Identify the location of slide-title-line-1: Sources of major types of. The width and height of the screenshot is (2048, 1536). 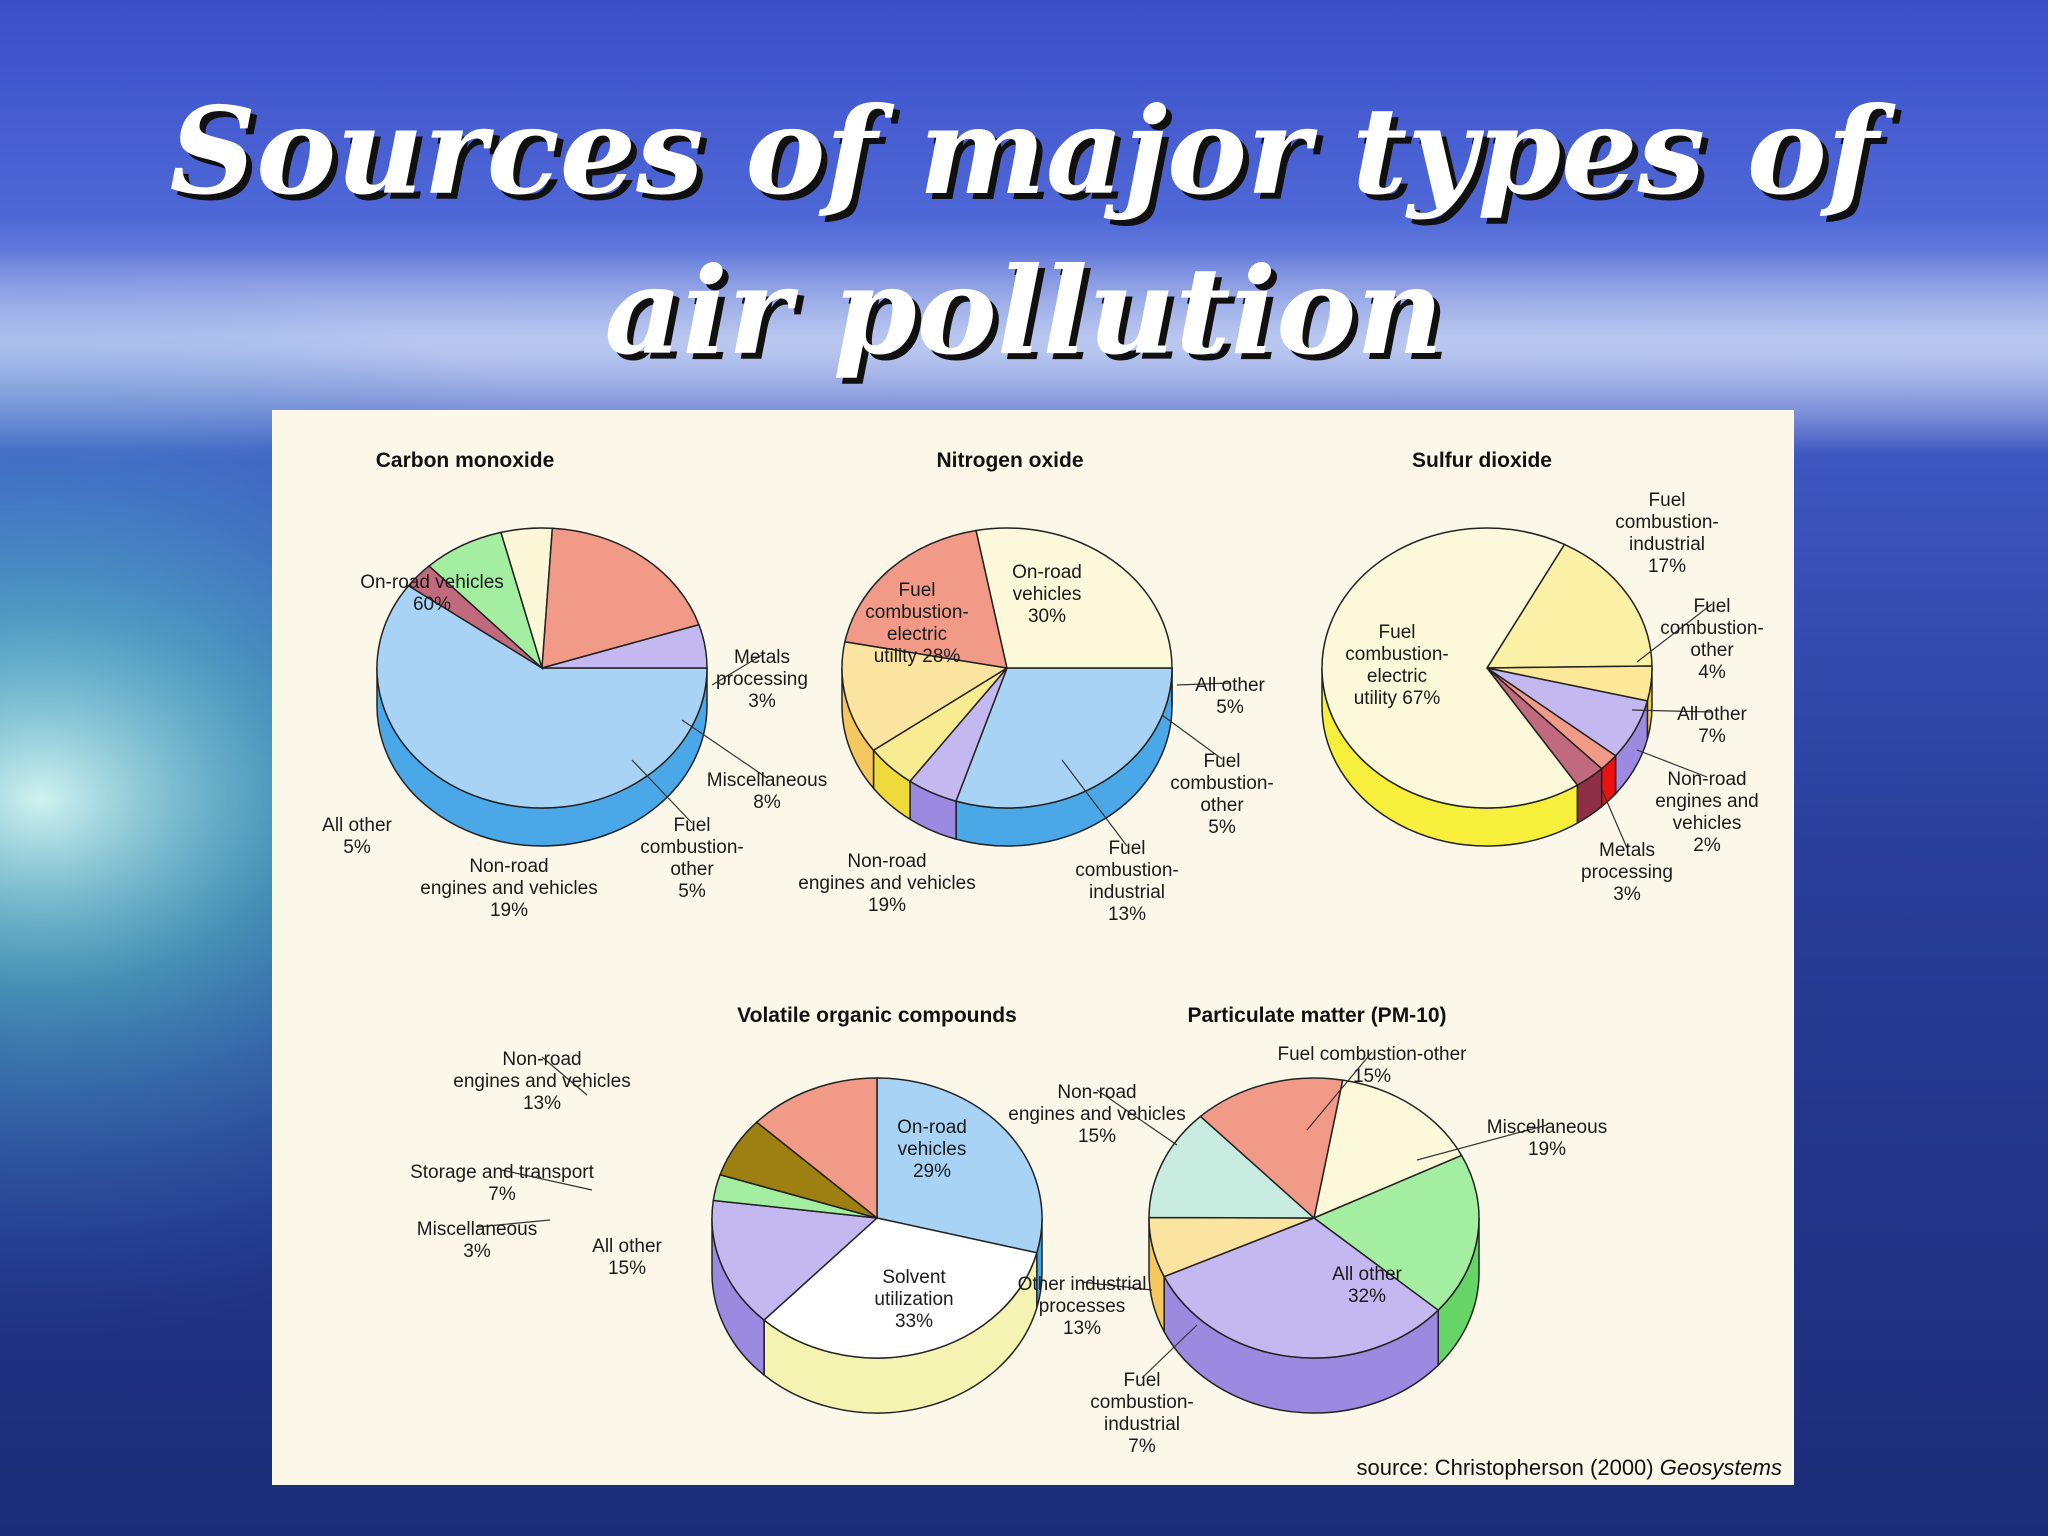
(1024, 151).